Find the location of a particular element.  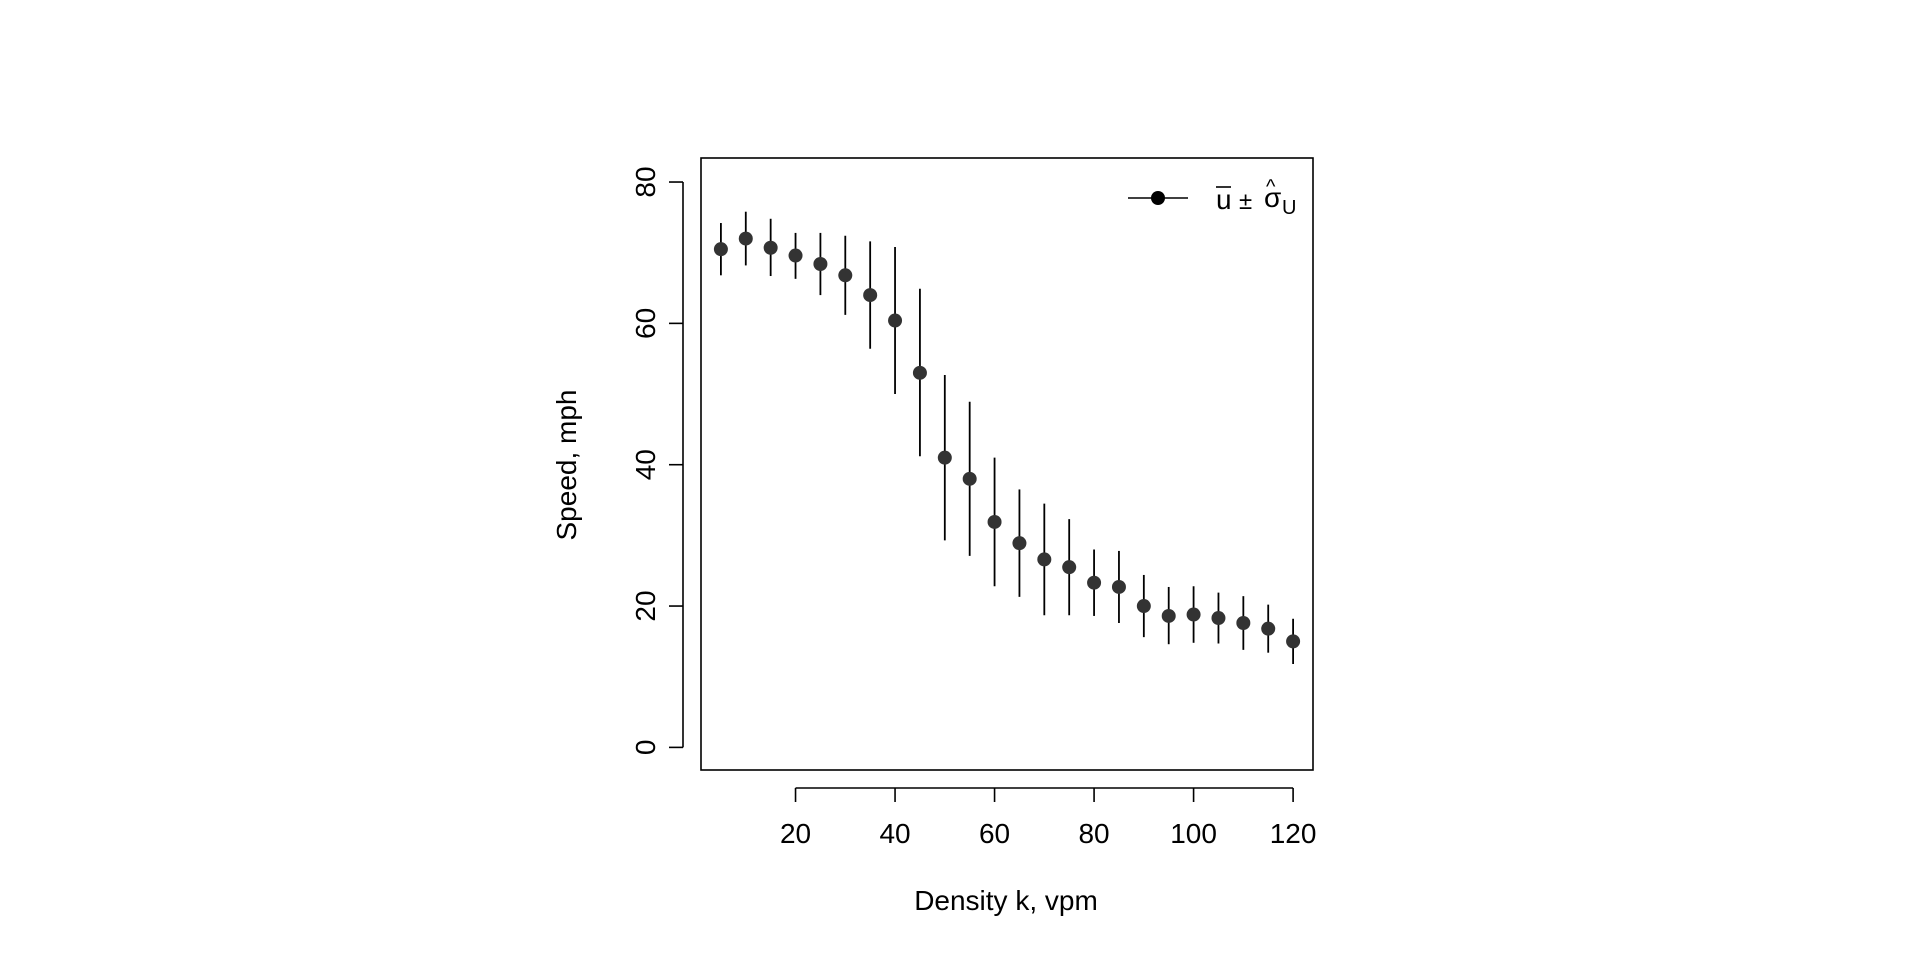

x-tick-label: 80 is located at coordinates (1093, 833).